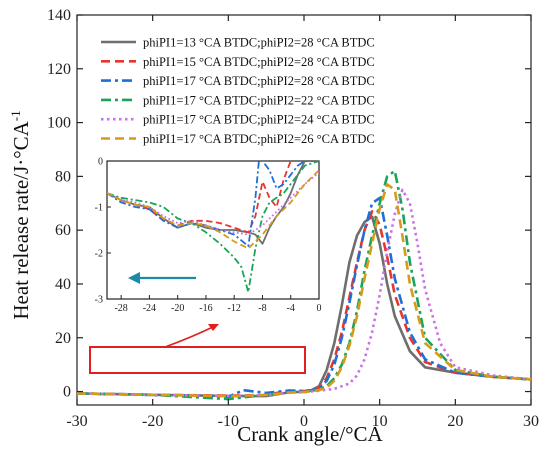 The width and height of the screenshot is (550, 450). What do you see at coordinates (63, 230) in the screenshot?
I see `y-tick-label: 60` at bounding box center [63, 230].